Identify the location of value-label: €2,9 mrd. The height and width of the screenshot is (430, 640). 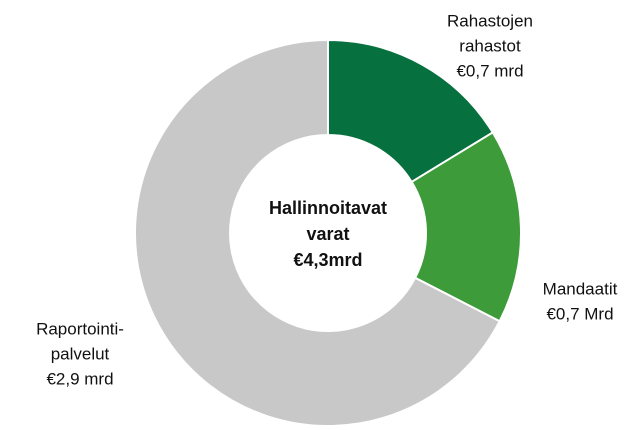
(79, 378).